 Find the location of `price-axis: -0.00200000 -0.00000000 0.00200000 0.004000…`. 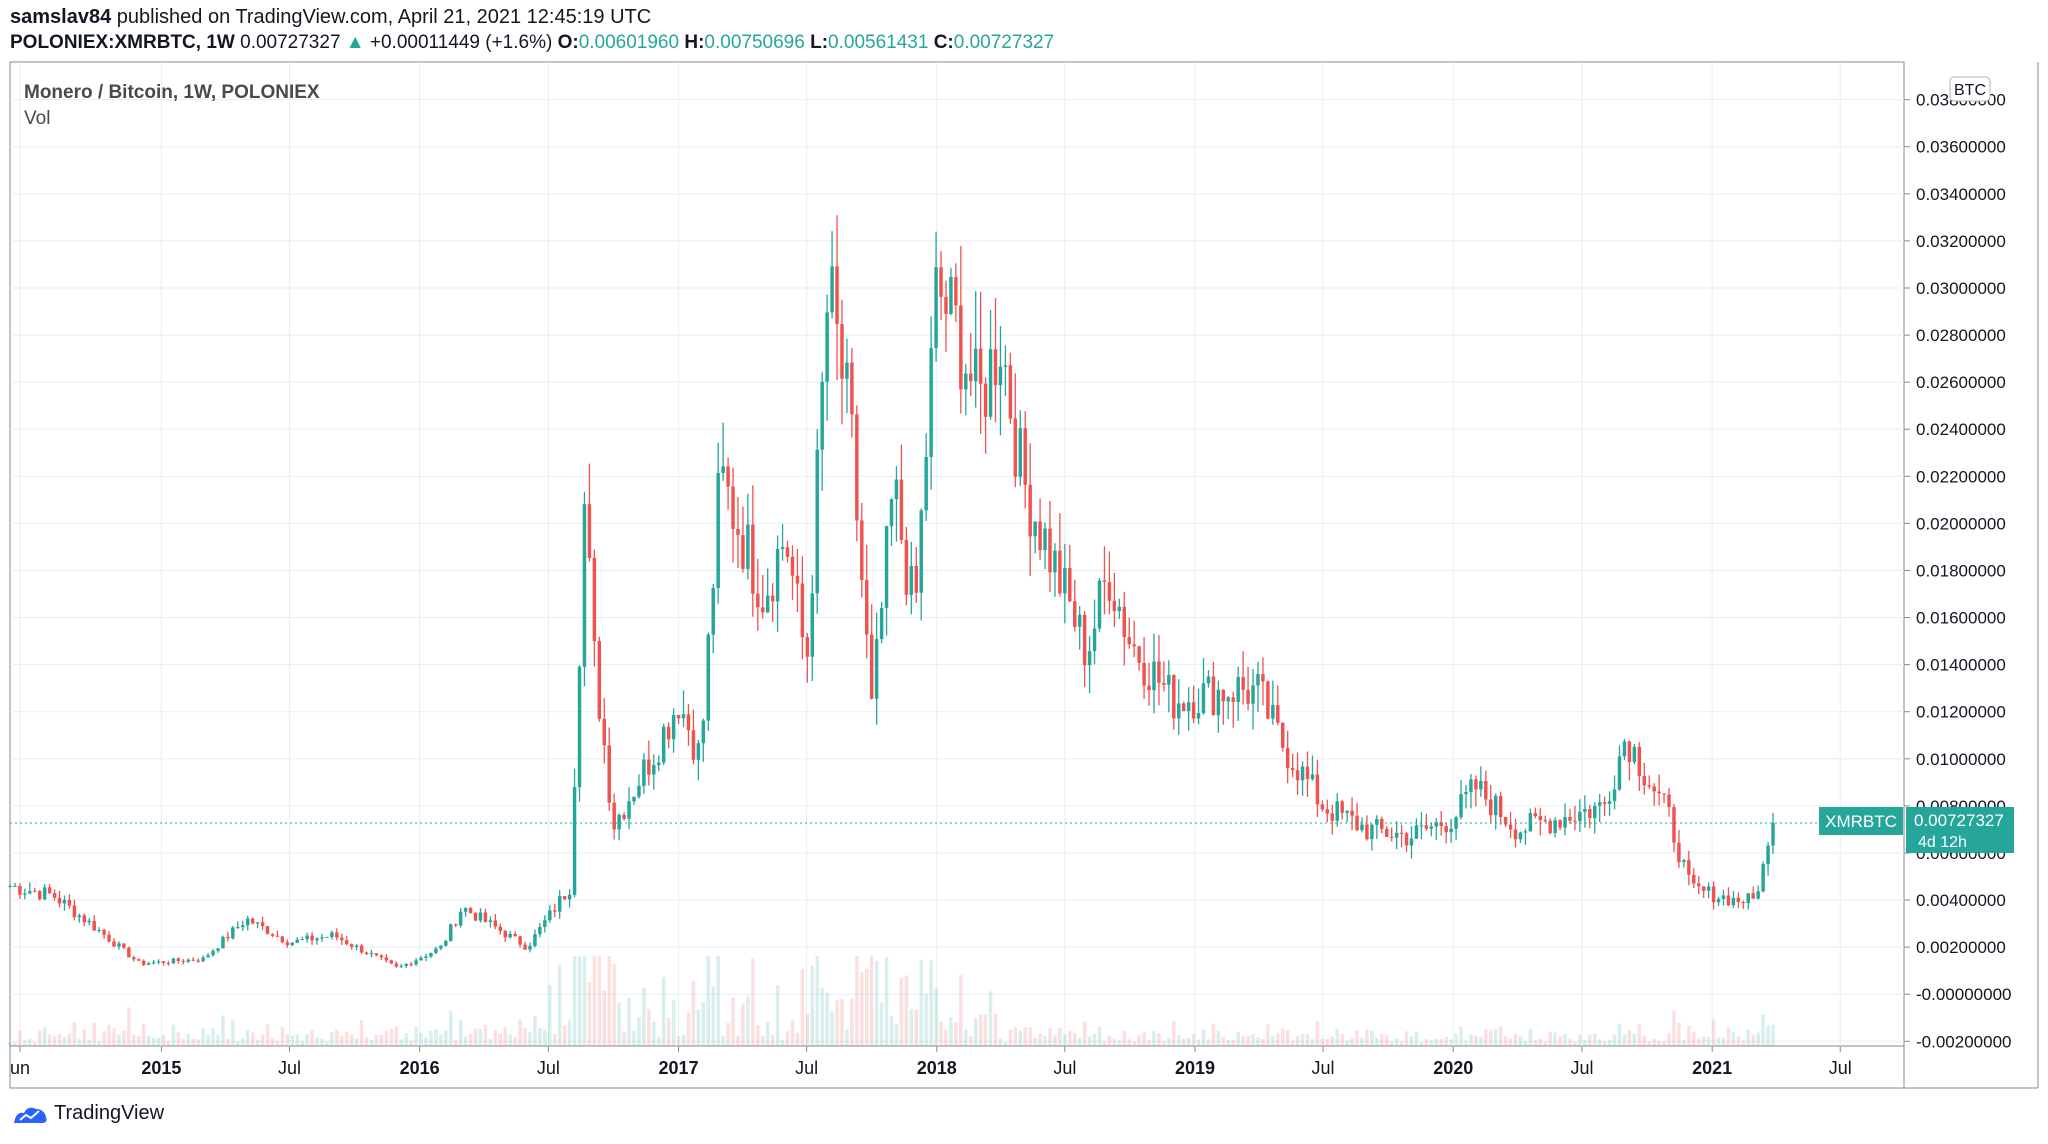

price-axis: -0.00200000 -0.00000000 0.00200000 0.004000… is located at coordinates (1957, 571).